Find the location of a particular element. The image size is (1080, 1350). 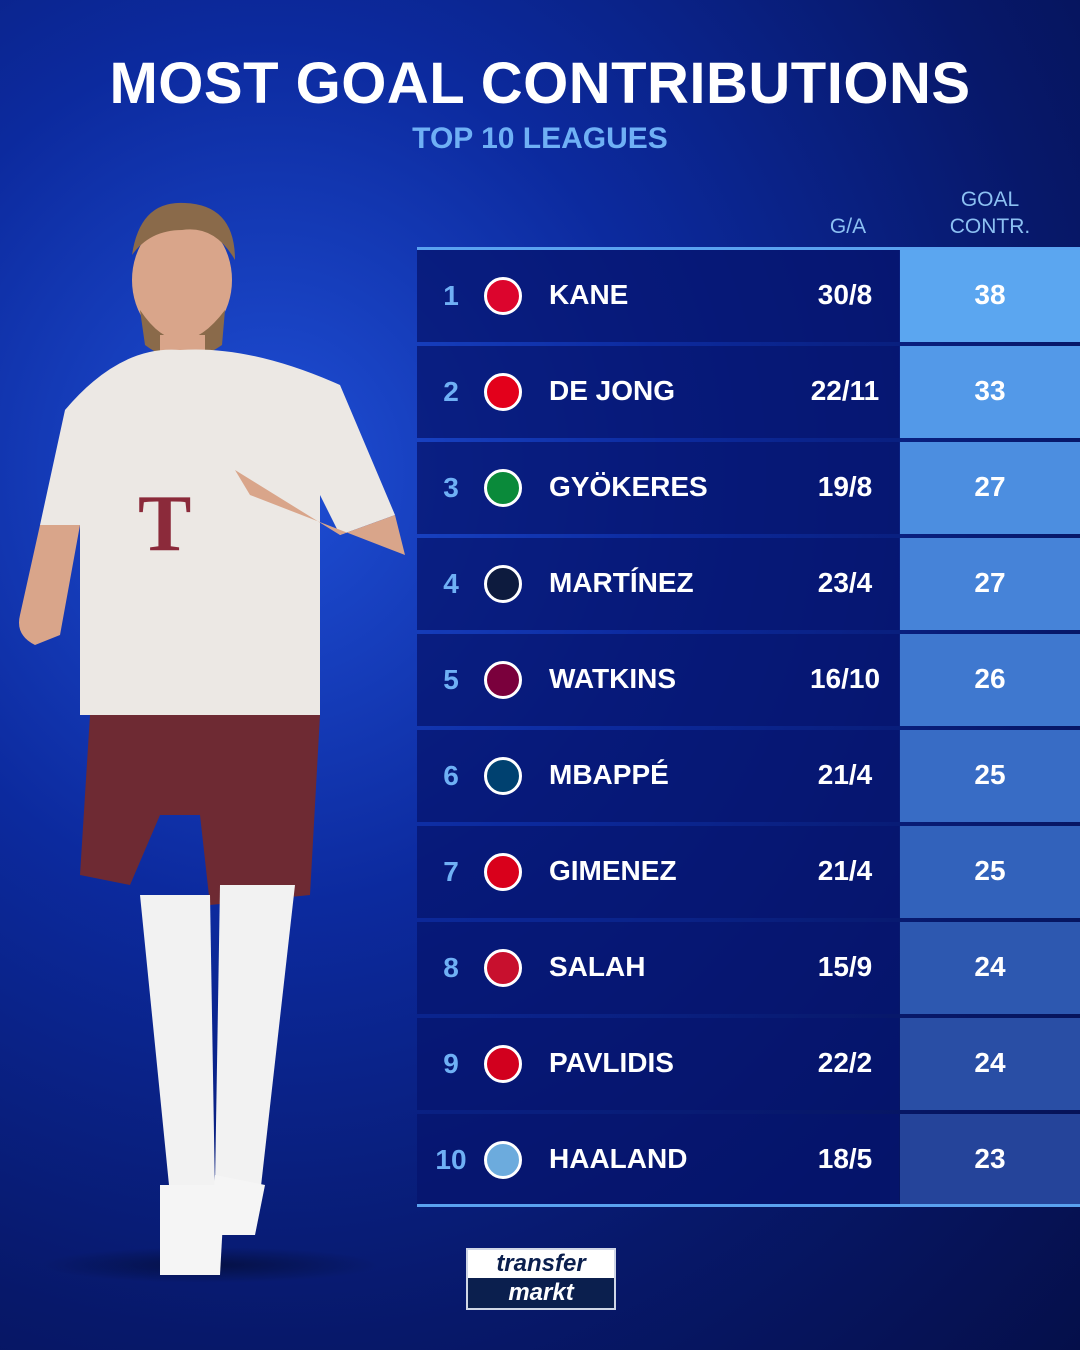

goal-contributions: 26 is located at coordinates (990, 678).